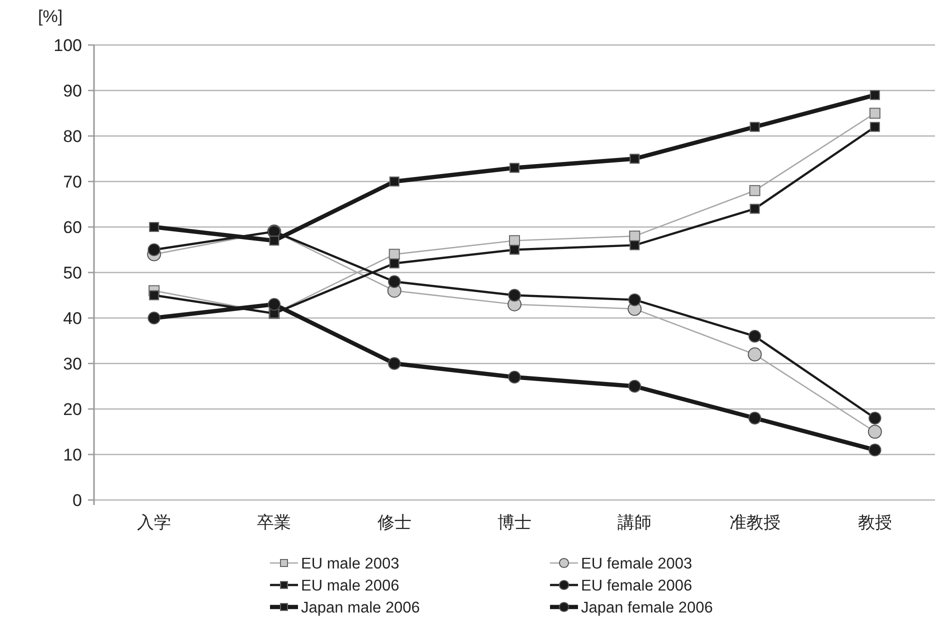 This screenshot has width=941, height=618. Describe the element at coordinates (72, 227) in the screenshot. I see `y-tick-label: 60` at that location.